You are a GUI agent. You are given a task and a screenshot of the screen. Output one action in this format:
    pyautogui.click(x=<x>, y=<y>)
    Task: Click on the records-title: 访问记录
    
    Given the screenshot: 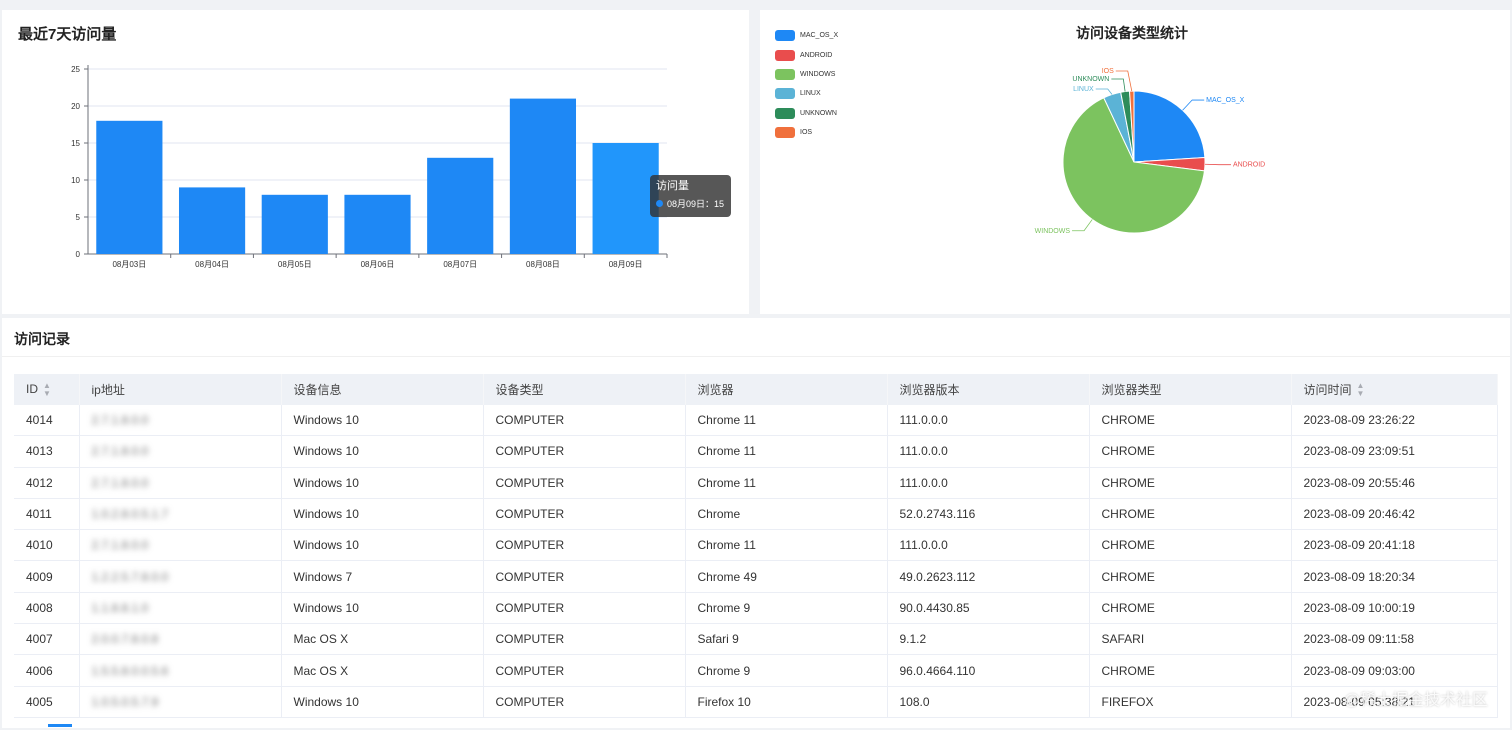 What is the action you would take?
    pyautogui.click(x=42, y=339)
    